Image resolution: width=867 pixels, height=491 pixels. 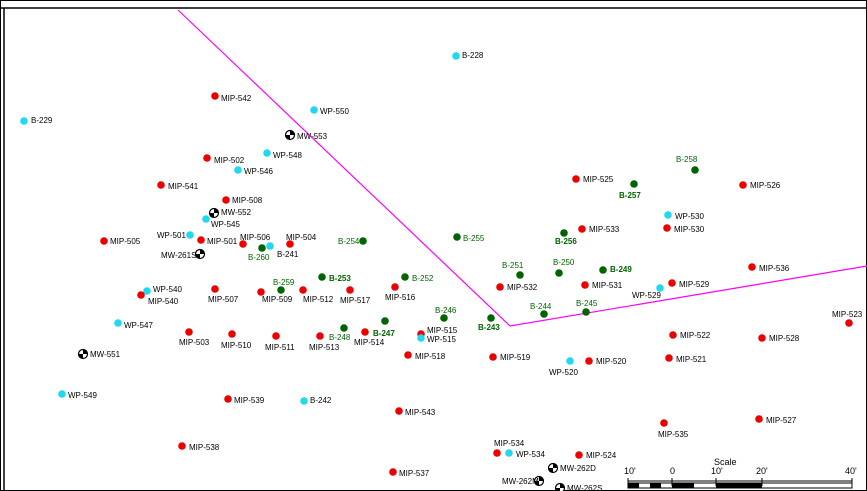 I want to click on map-point-mip-521: MIP-521, so click(x=686, y=359).